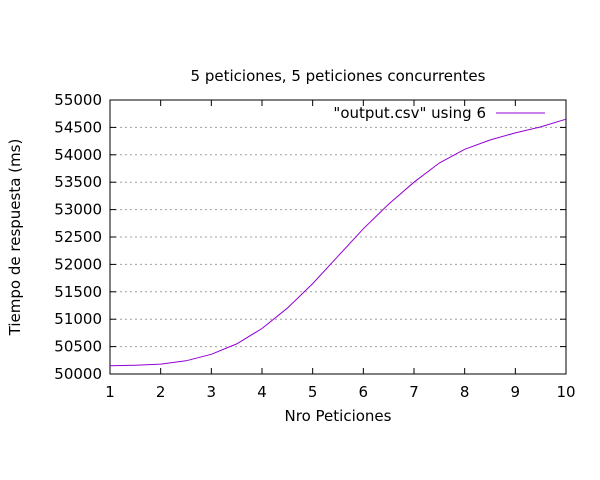 The image size is (600, 480). Describe the element at coordinates (78, 182) in the screenshot. I see `y-tick-label: 53500` at that location.